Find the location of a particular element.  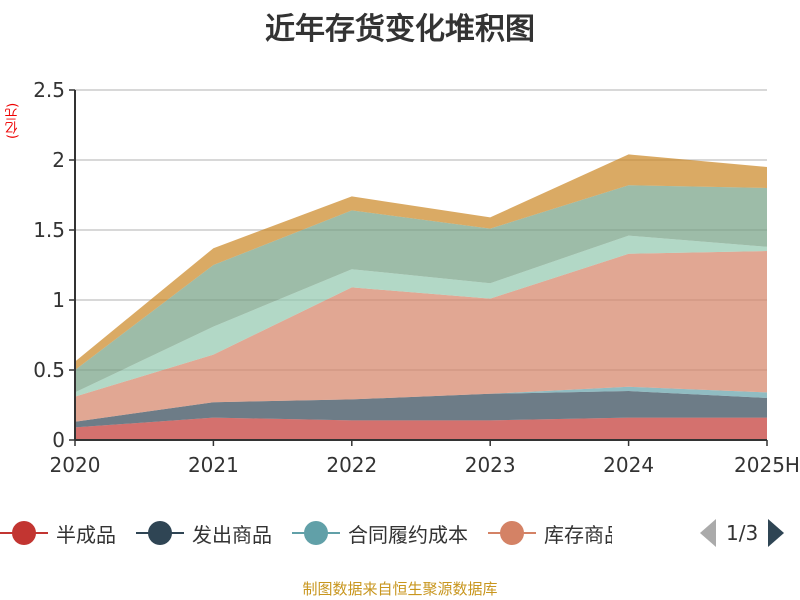

legend-label: 半成品 is located at coordinates (86, 534).